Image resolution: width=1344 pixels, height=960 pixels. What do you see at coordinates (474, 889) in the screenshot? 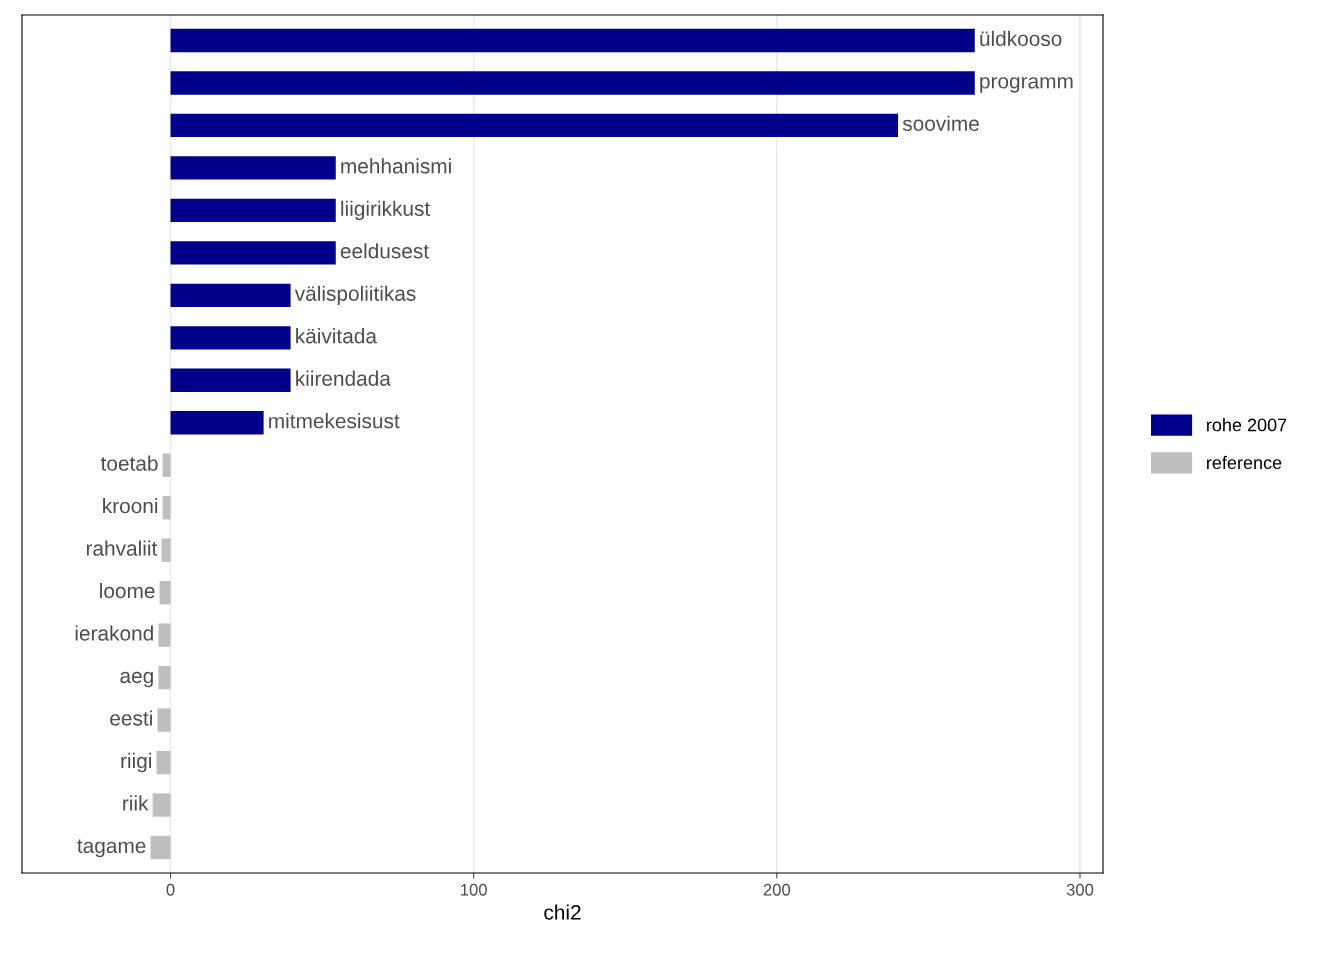
I see `x-tick-label: 100` at bounding box center [474, 889].